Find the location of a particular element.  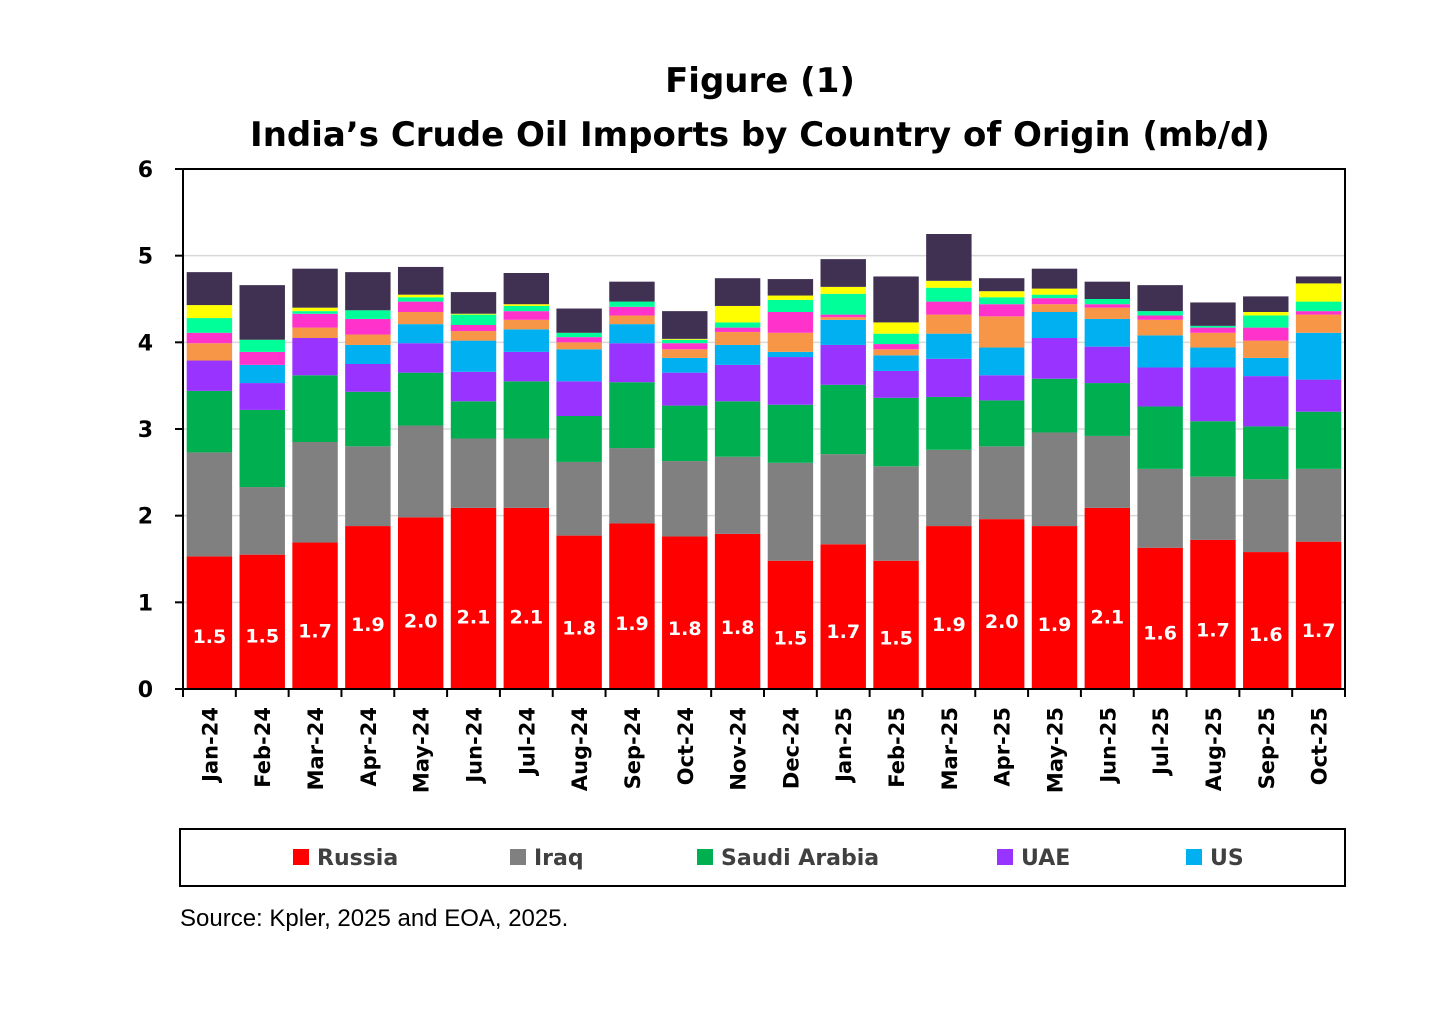

x-tick-label: Jul-24 is located at coordinates (527, 742).